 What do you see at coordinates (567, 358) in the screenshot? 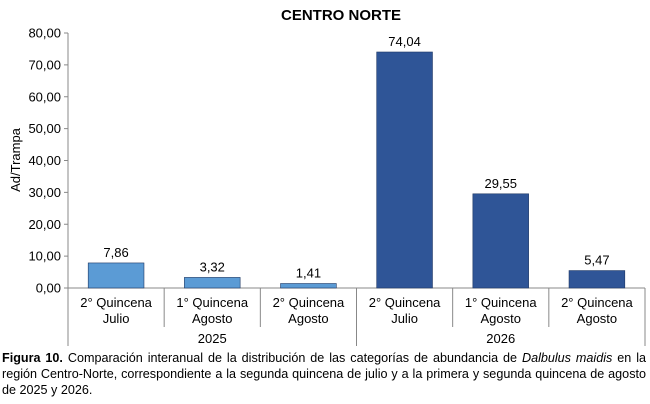
I see `species-name: Dalbulus maidis` at bounding box center [567, 358].